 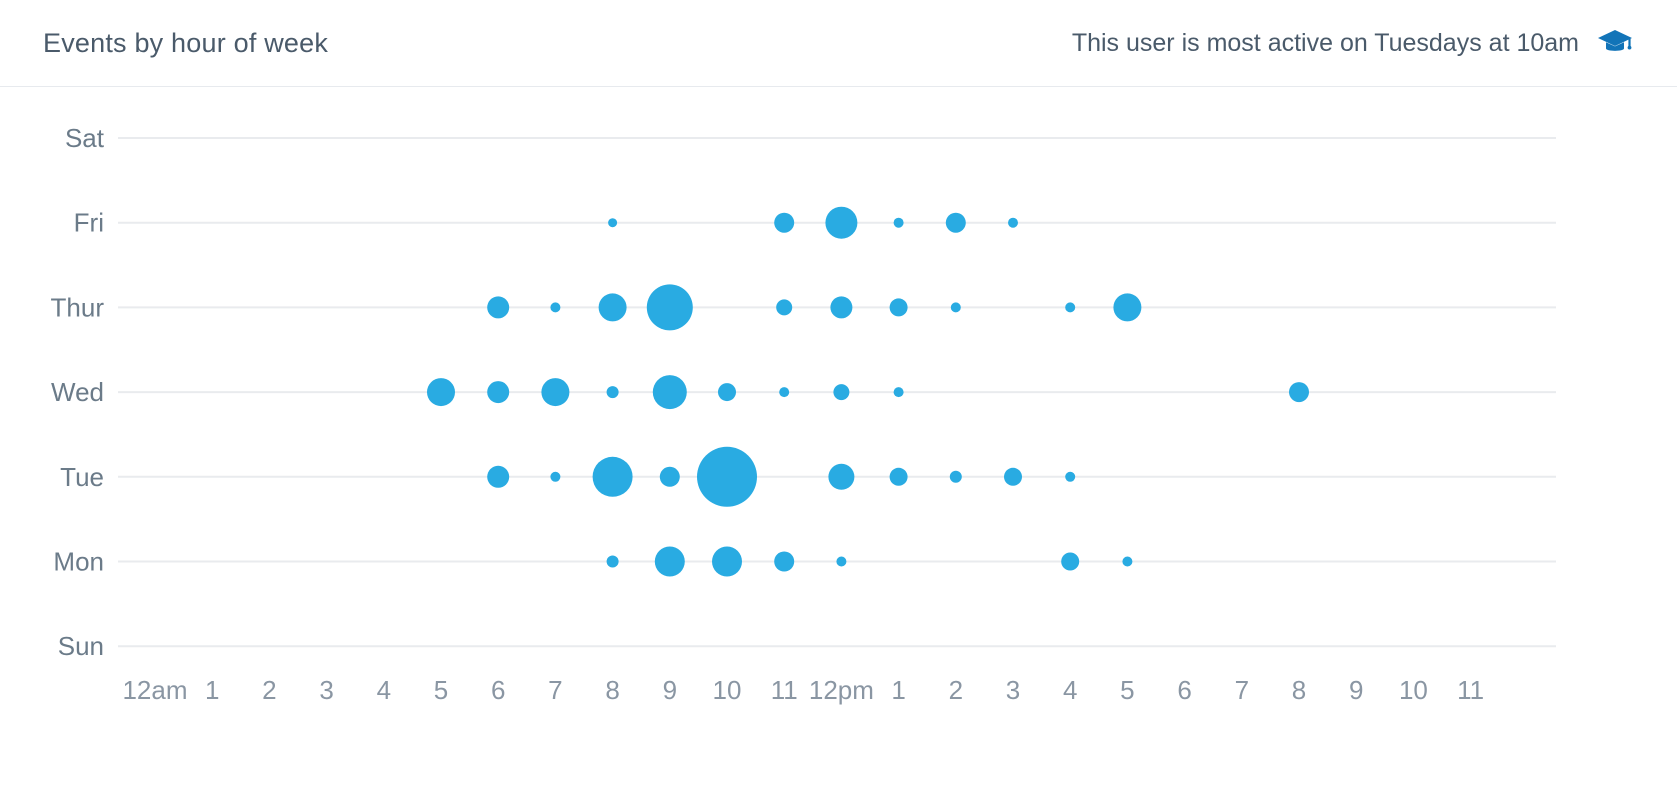 What do you see at coordinates (78, 562) in the screenshot?
I see `y-axis-label: Mon` at bounding box center [78, 562].